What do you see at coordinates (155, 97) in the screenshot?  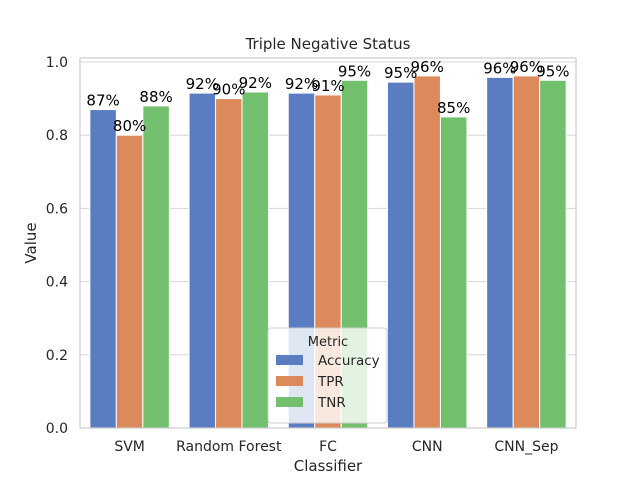 I see `data-label: 88%` at bounding box center [155, 97].